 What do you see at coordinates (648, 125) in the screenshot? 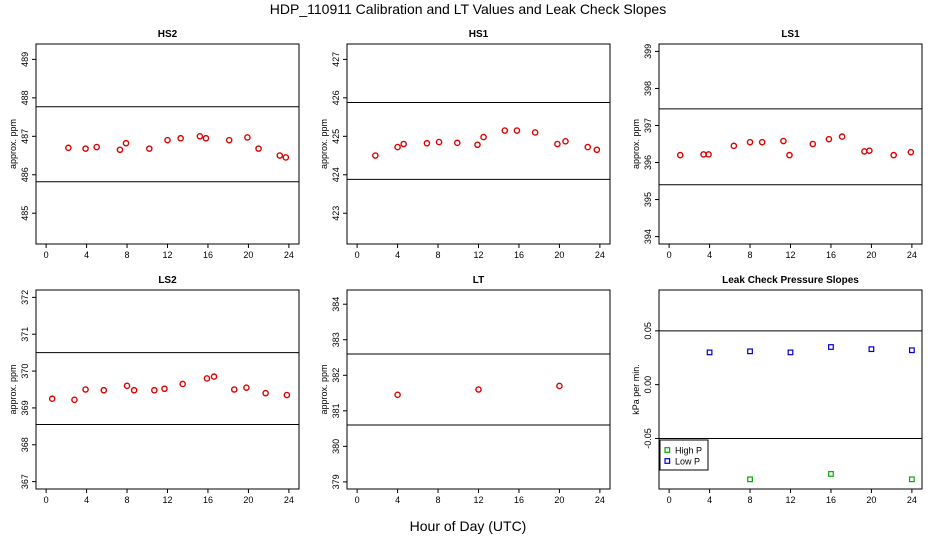
I see `y-tick-label: 397` at bounding box center [648, 125].